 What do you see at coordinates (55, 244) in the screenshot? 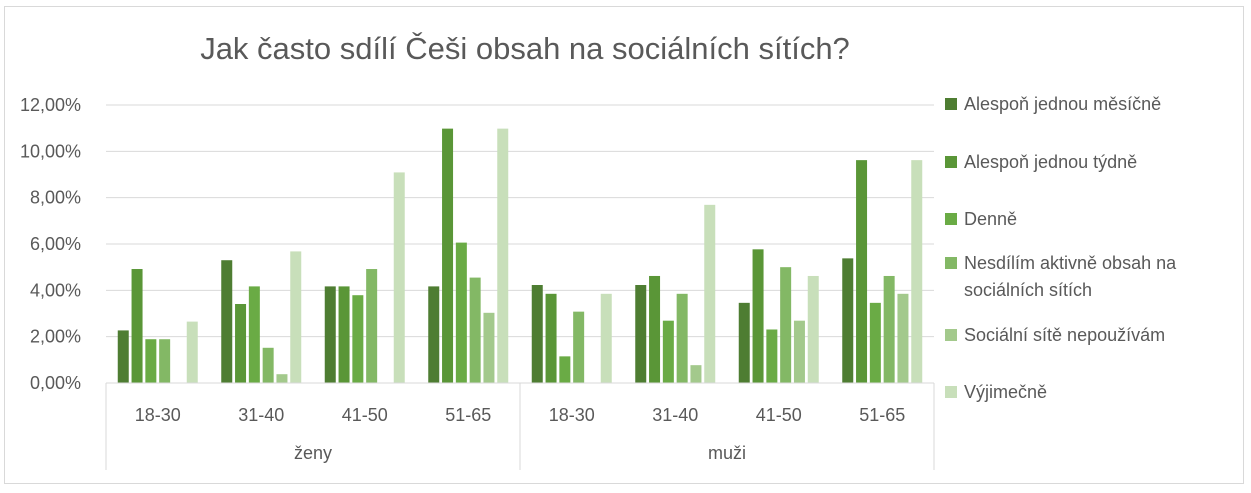
I see `y-tick-label: 6,00%` at bounding box center [55, 244].